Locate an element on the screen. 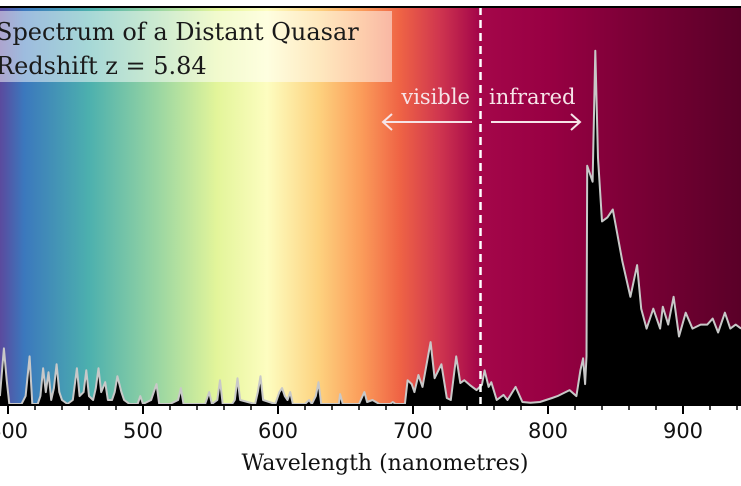 The height and width of the screenshot is (486, 741). visible-label: visible is located at coordinates (435, 97).